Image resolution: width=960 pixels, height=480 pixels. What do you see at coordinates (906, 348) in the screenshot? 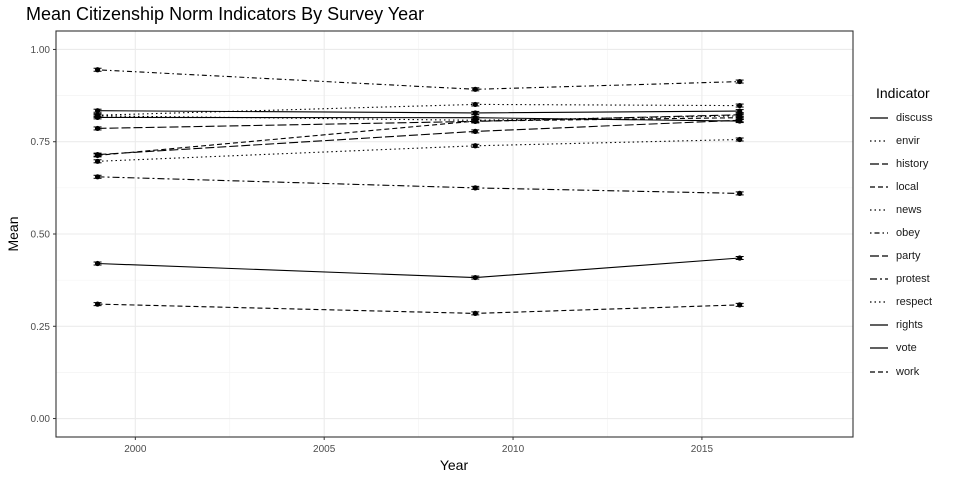
I see `legend-label-vote: vote` at bounding box center [906, 348].